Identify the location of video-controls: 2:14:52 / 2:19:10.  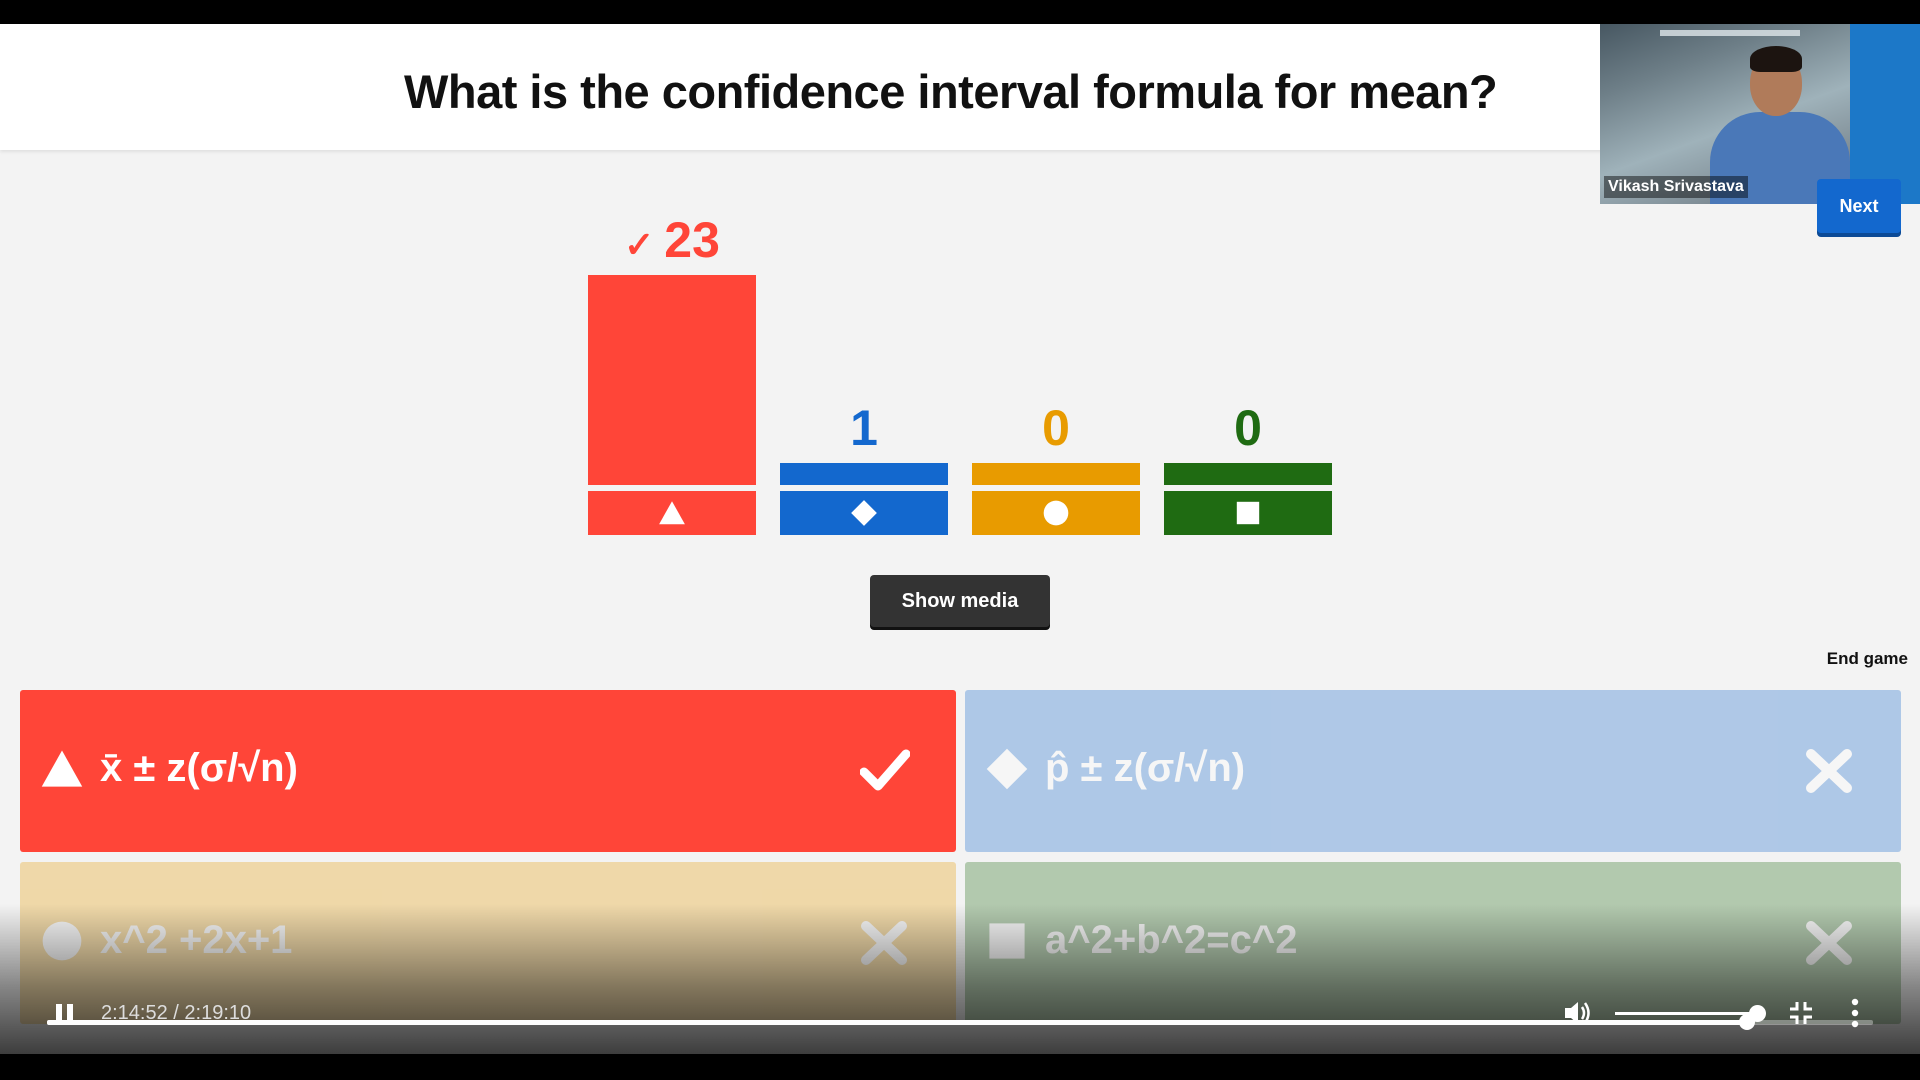
(960, 1017).